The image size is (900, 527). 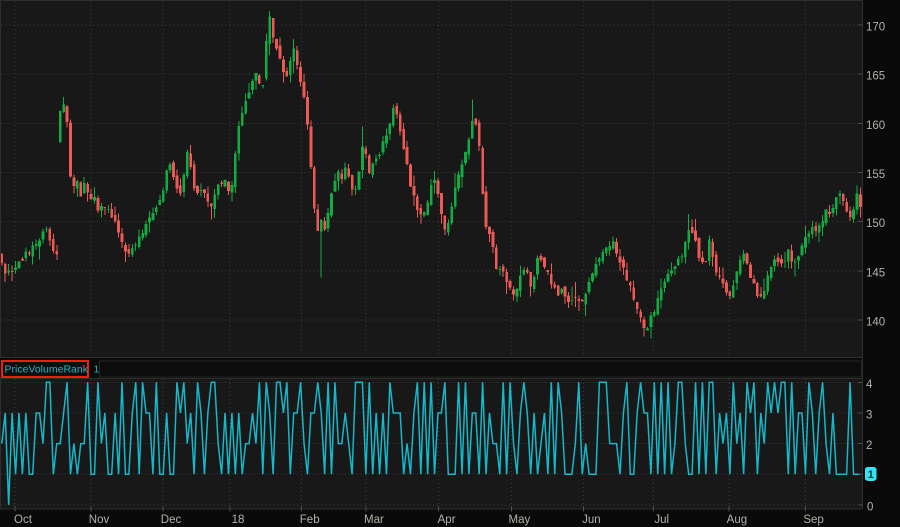 What do you see at coordinates (47, 370) in the screenshot?
I see `svg-text: PriceVolumeRank` at bounding box center [47, 370].